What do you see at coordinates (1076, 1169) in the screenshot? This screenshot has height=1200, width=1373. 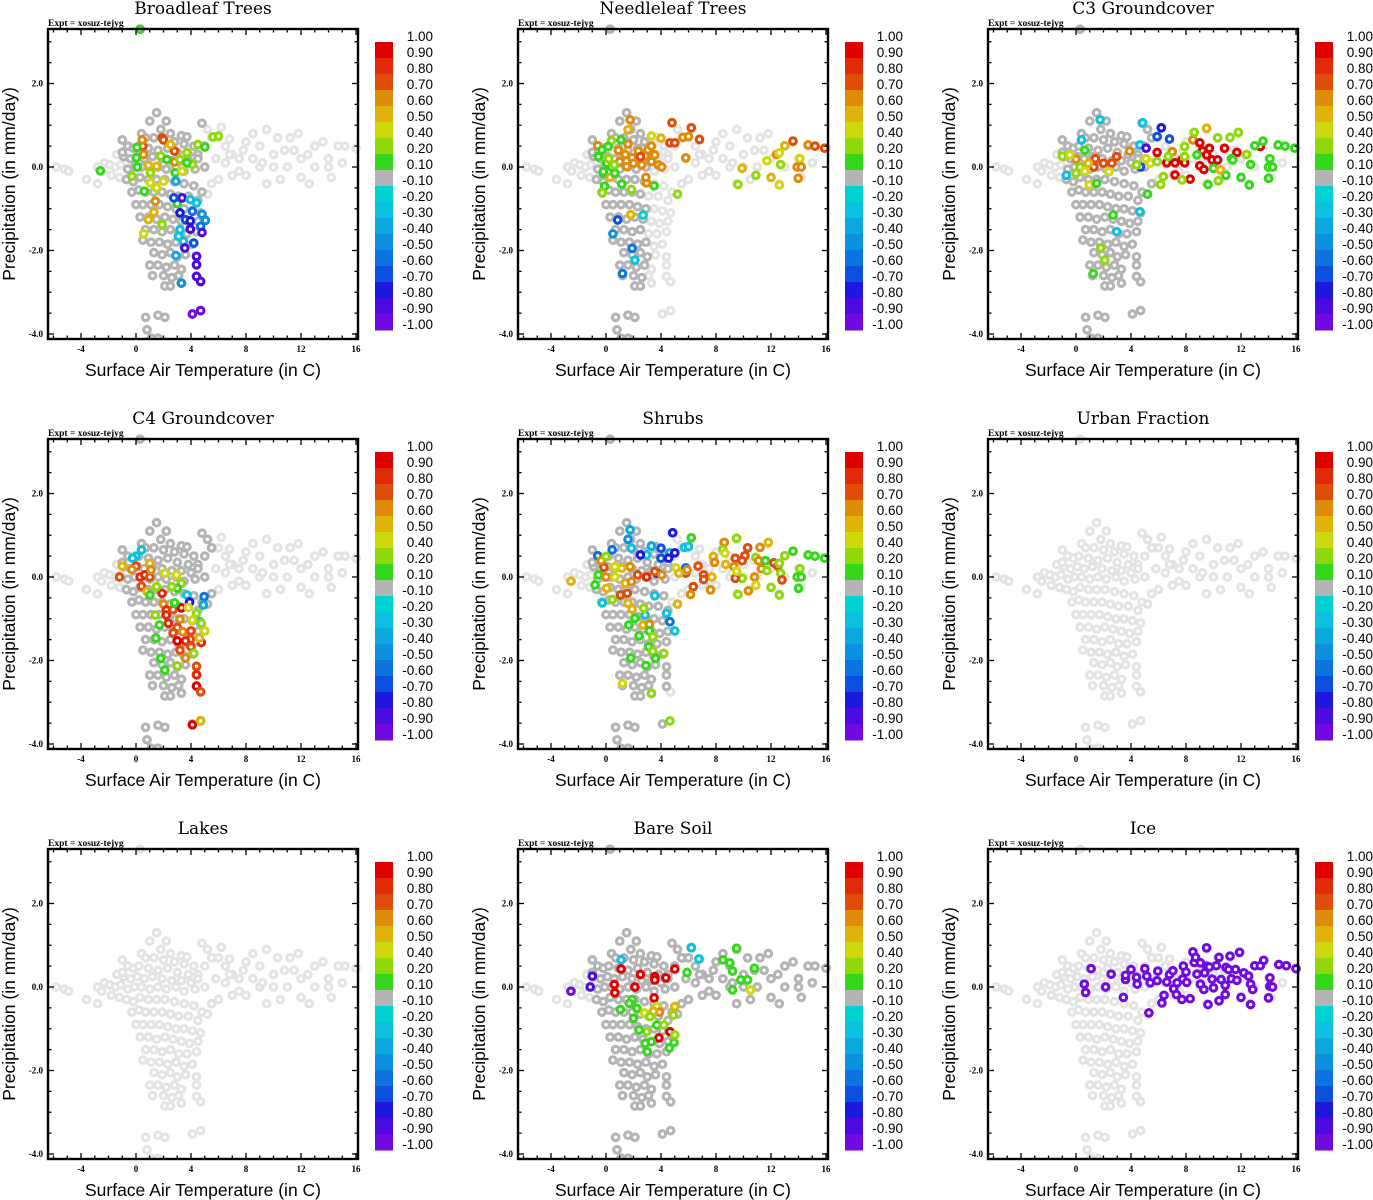 I see `x-tick-label: 0` at bounding box center [1076, 1169].